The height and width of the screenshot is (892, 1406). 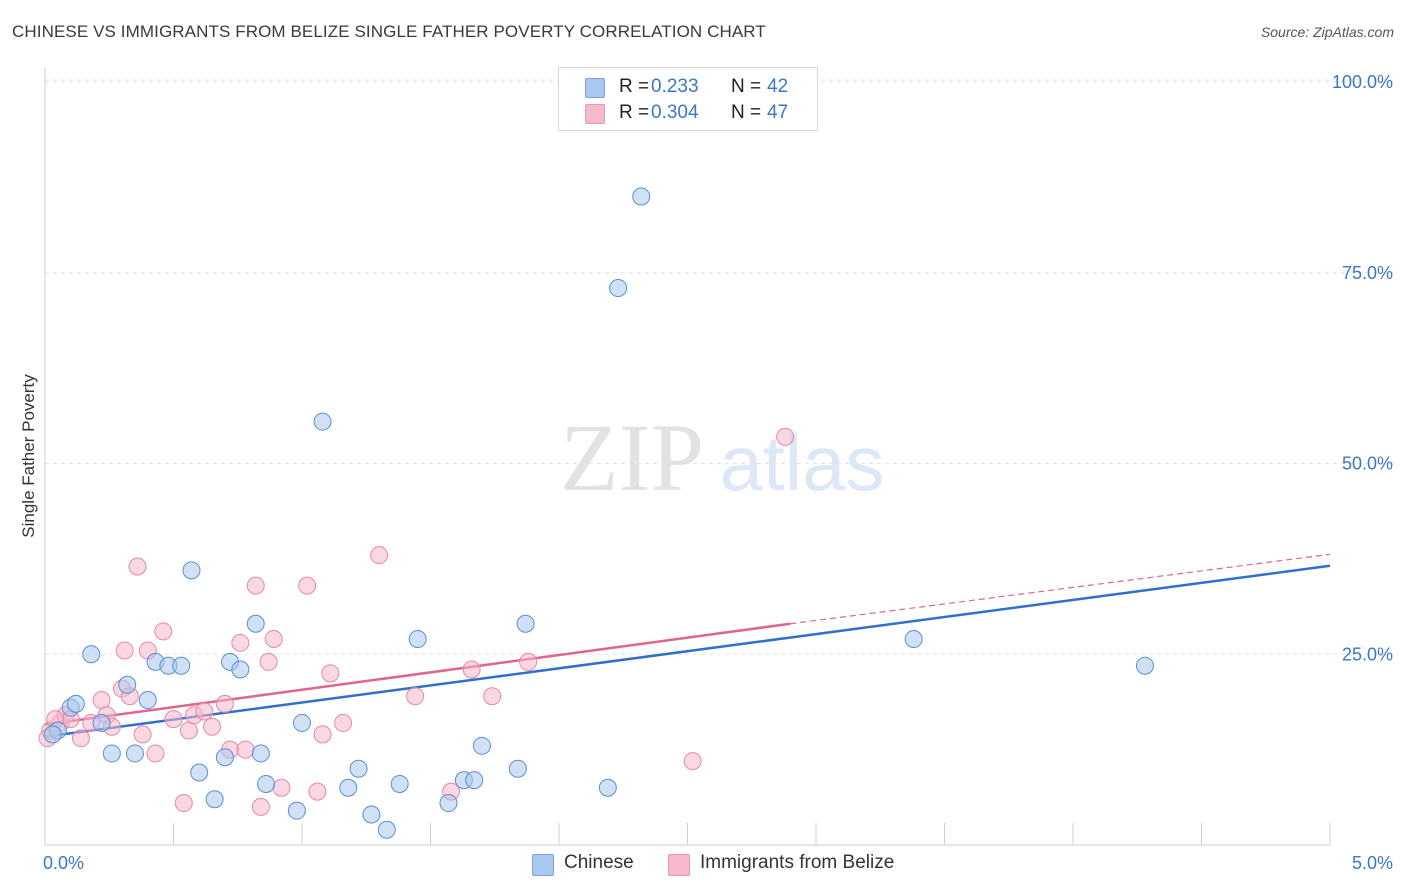 What do you see at coordinates (675, 86) in the screenshot?
I see `legend-r-value: 0.233` at bounding box center [675, 86].